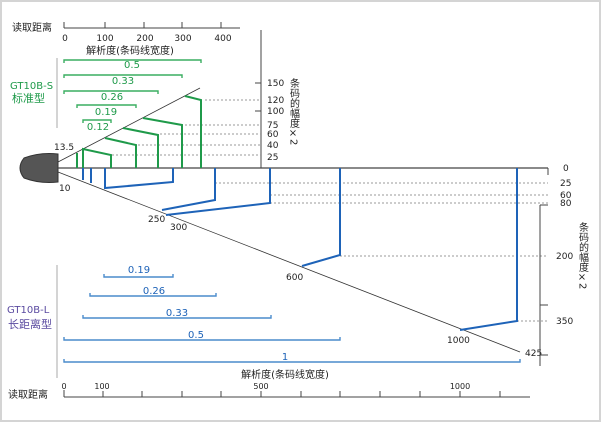 This screenshot has height=422, width=601. What do you see at coordinates (28, 394) in the screenshot?
I see `bottom-distance-label: 读取距离` at bounding box center [28, 394].